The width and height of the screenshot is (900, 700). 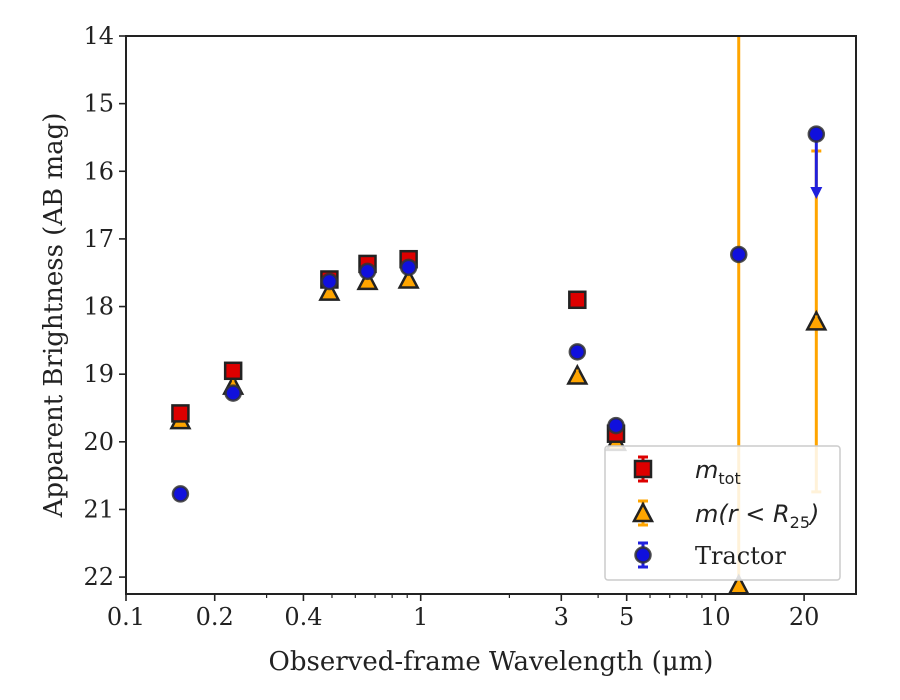 I want to click on y-tick-label: 19, so click(x=98, y=374).